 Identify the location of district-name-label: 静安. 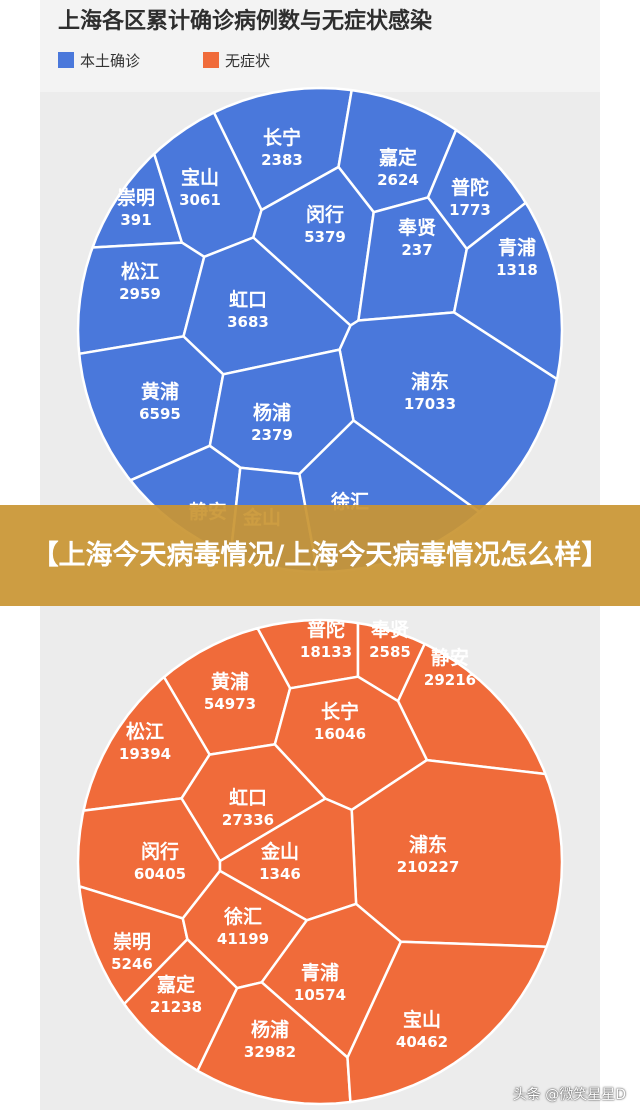
(450, 657).